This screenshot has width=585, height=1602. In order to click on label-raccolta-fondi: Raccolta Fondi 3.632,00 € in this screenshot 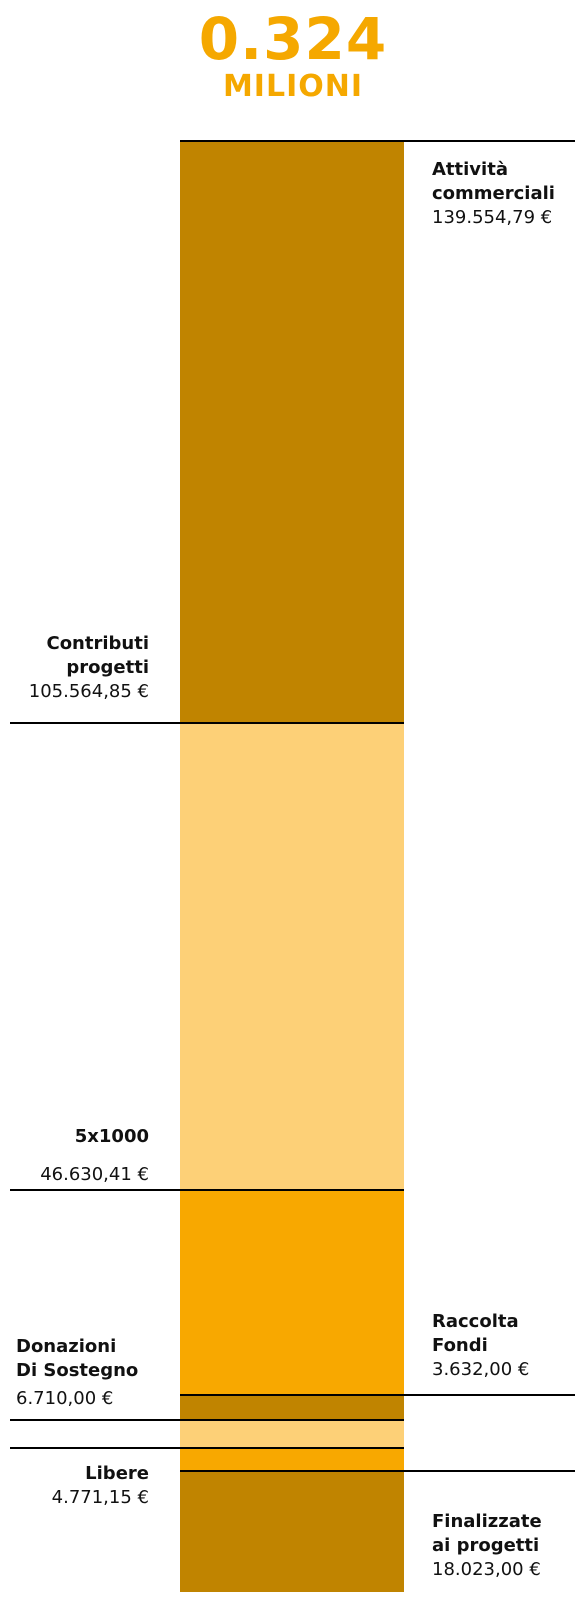, I will do `click(480, 1346)`.